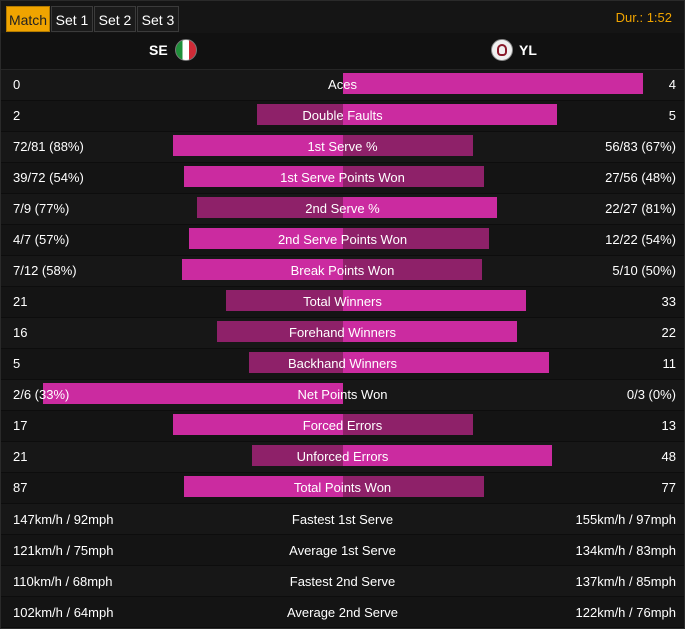  What do you see at coordinates (41, 394) in the screenshot?
I see `left-stat-value: 2/6 (33%)` at bounding box center [41, 394].